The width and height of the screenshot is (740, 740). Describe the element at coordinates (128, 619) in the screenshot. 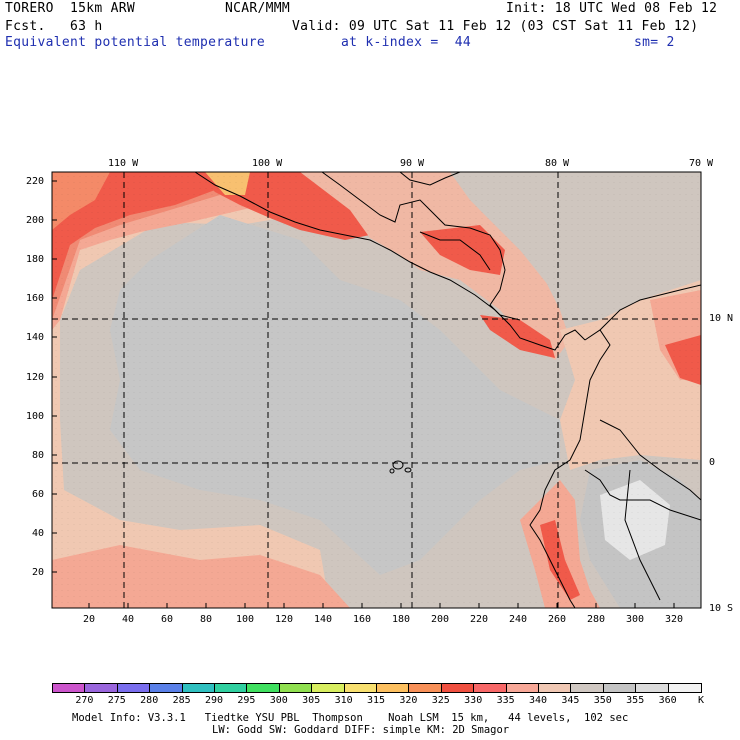

I see `x-label: 40` at that location.